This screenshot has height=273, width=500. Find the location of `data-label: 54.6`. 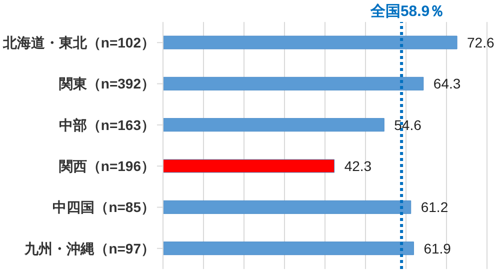

data-label: 54.6 is located at coordinates (408, 124).